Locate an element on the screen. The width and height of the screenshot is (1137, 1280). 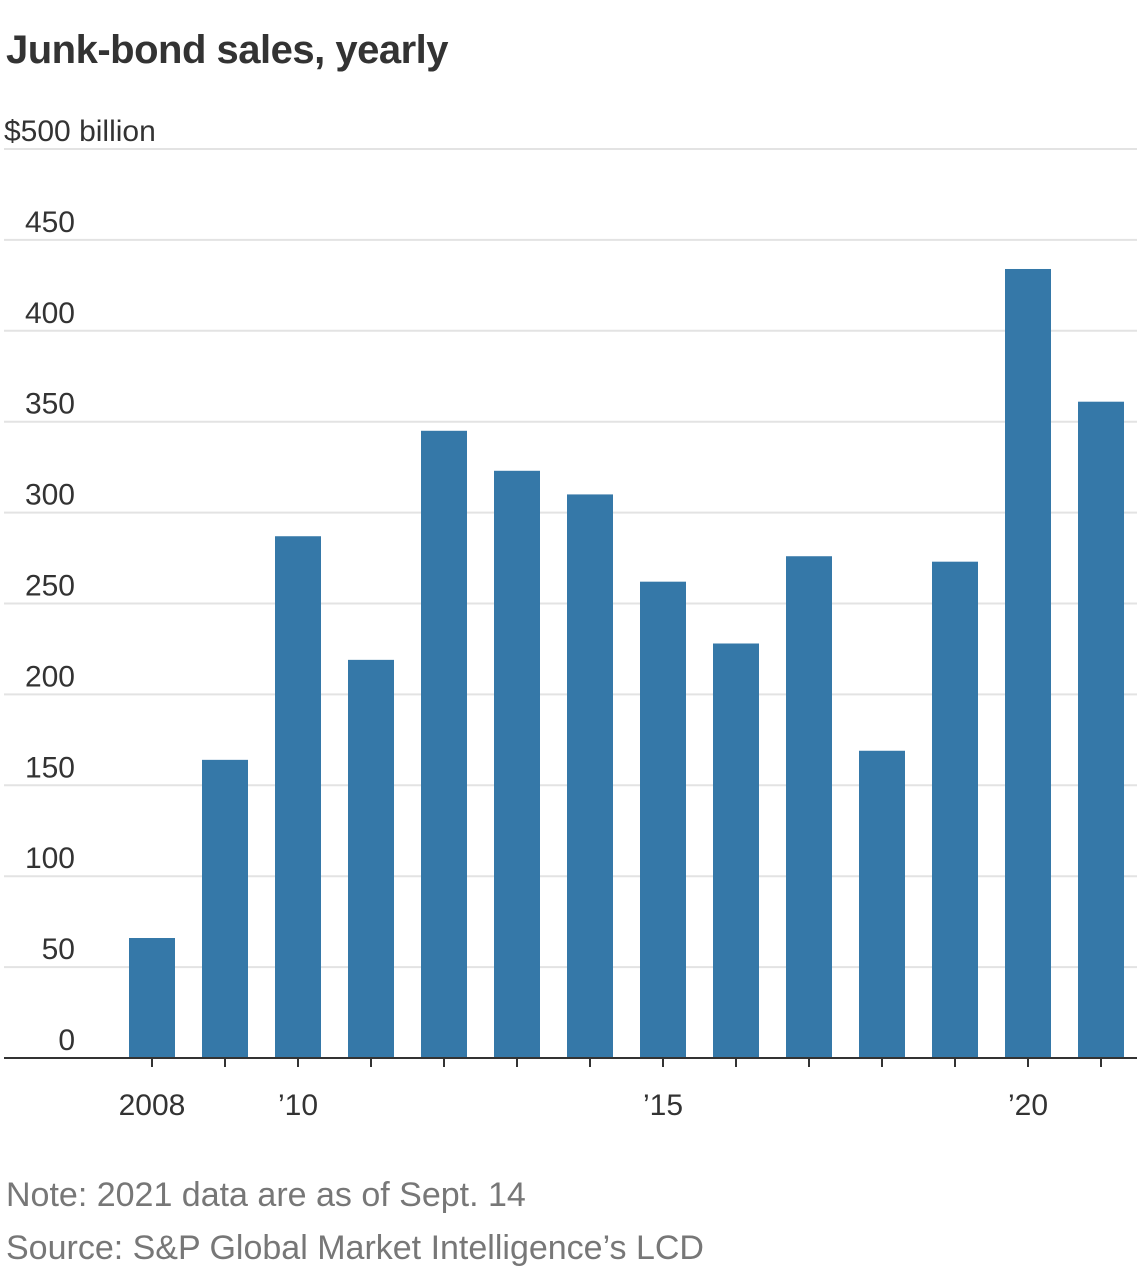
y-tick-label: 300 is located at coordinates (50, 495).